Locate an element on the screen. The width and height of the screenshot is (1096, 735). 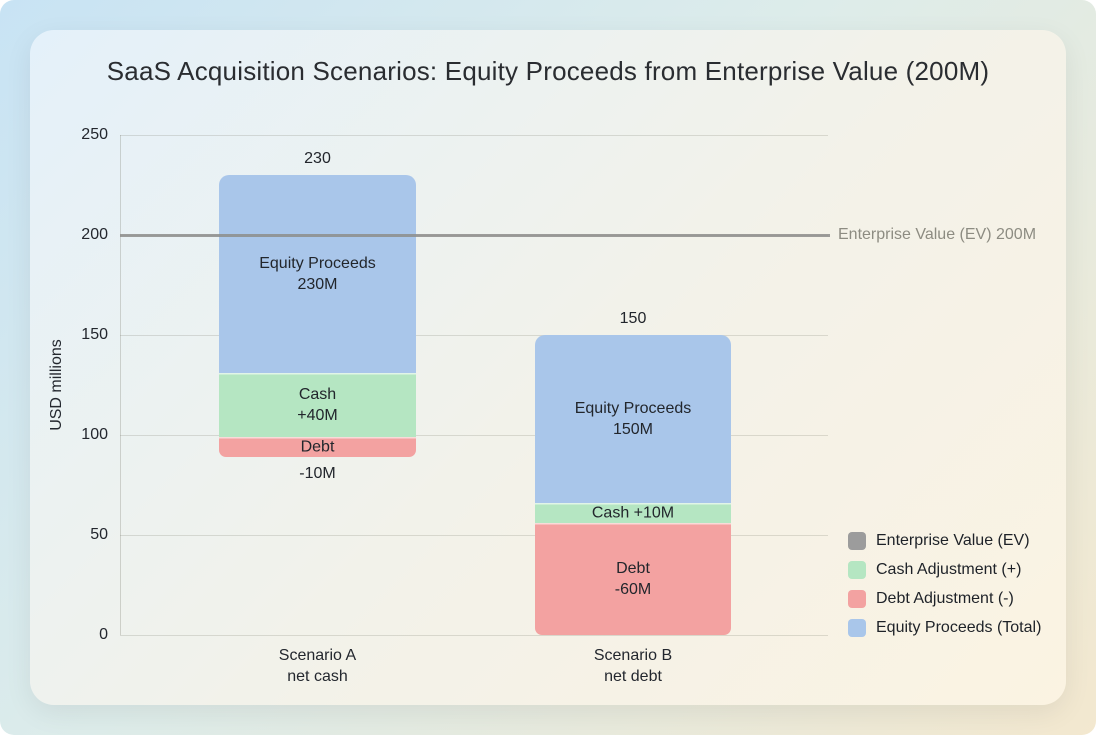
legend-item: Equity Proceeds (Total) is located at coordinates (944, 628).